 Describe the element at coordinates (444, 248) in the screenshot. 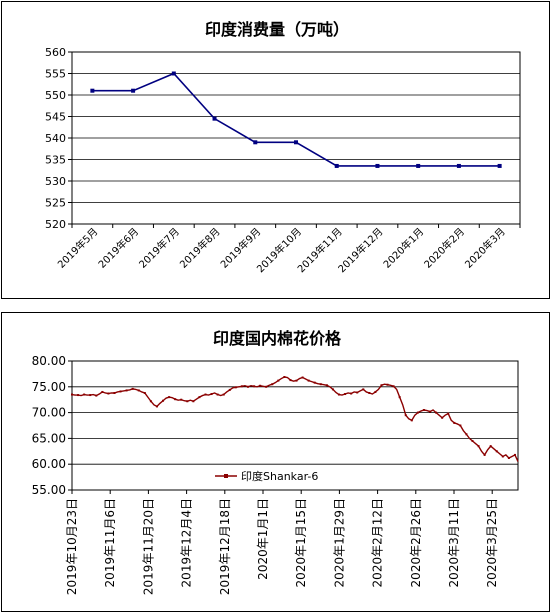

I see `x-tick-label: 2020年2月` at that location.